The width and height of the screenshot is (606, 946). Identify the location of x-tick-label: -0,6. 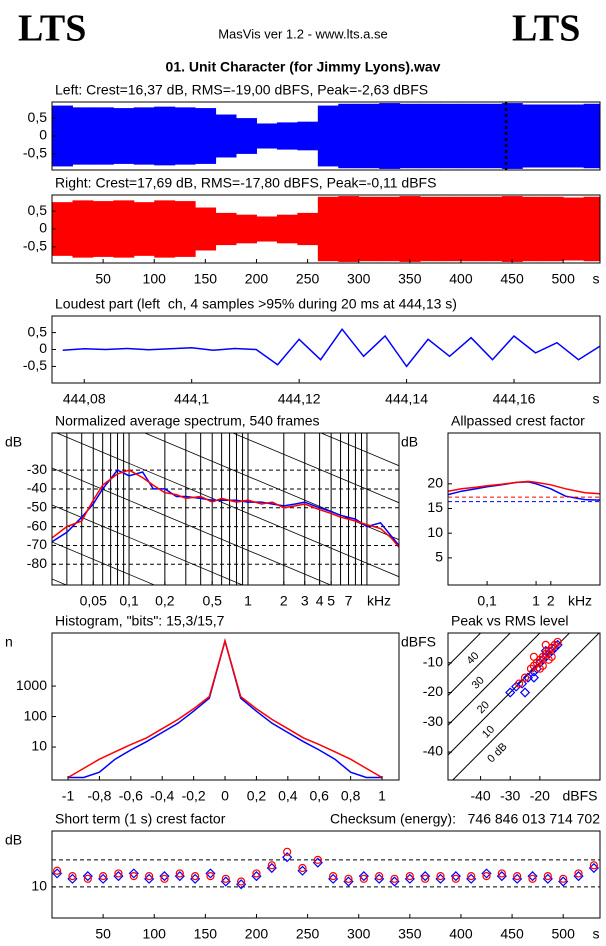
(131, 796).